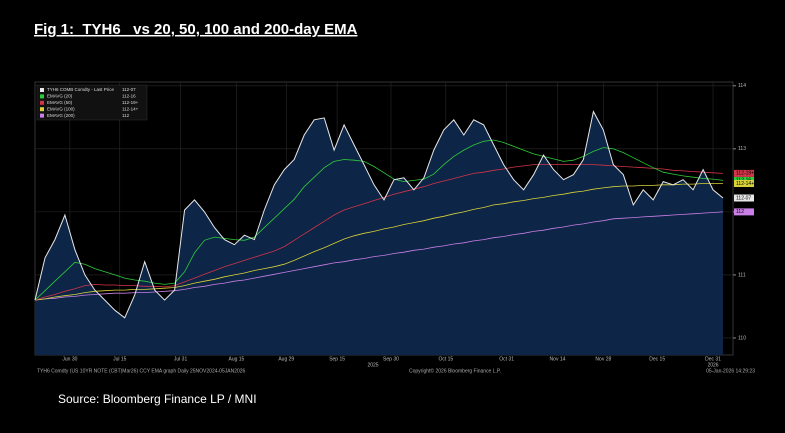  Describe the element at coordinates (730, 371) in the screenshot. I see `footer-right: 05-Jan-2026 14:29:23` at that location.